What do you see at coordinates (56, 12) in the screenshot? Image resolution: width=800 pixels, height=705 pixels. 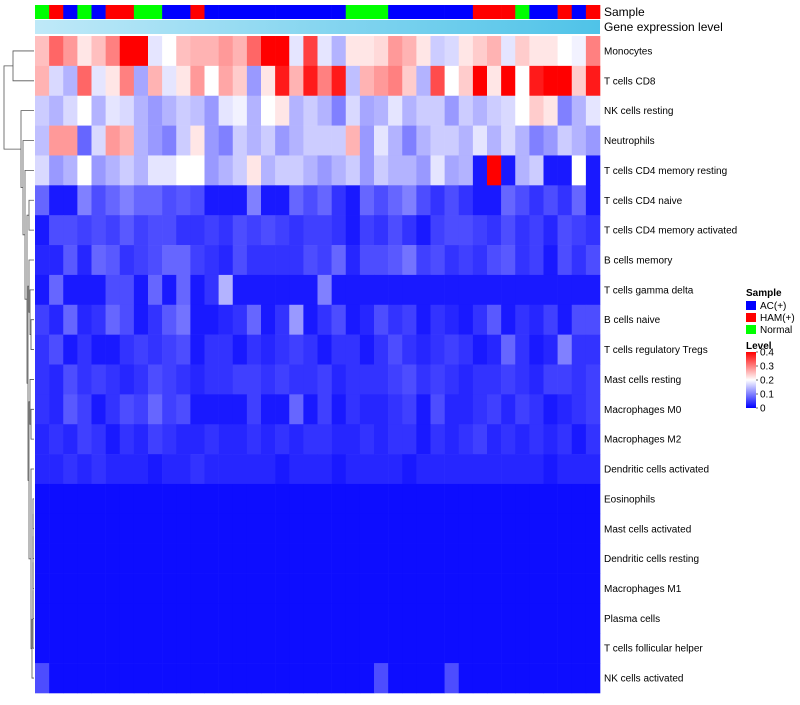 I see `sample-cell-ham` at bounding box center [56, 12].